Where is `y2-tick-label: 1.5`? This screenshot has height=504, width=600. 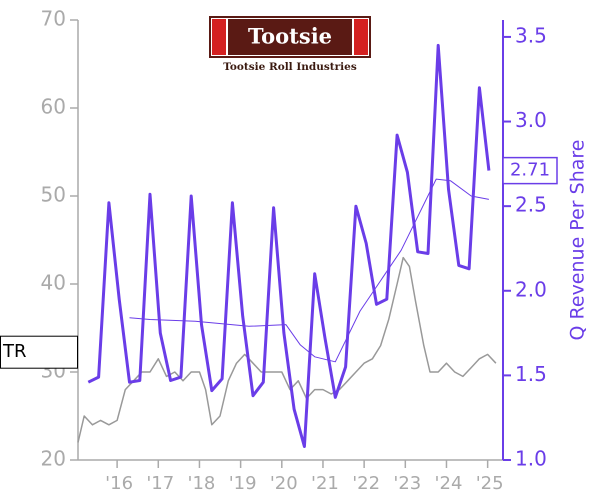
y2-tick-label: 1.5 is located at coordinates (531, 374).